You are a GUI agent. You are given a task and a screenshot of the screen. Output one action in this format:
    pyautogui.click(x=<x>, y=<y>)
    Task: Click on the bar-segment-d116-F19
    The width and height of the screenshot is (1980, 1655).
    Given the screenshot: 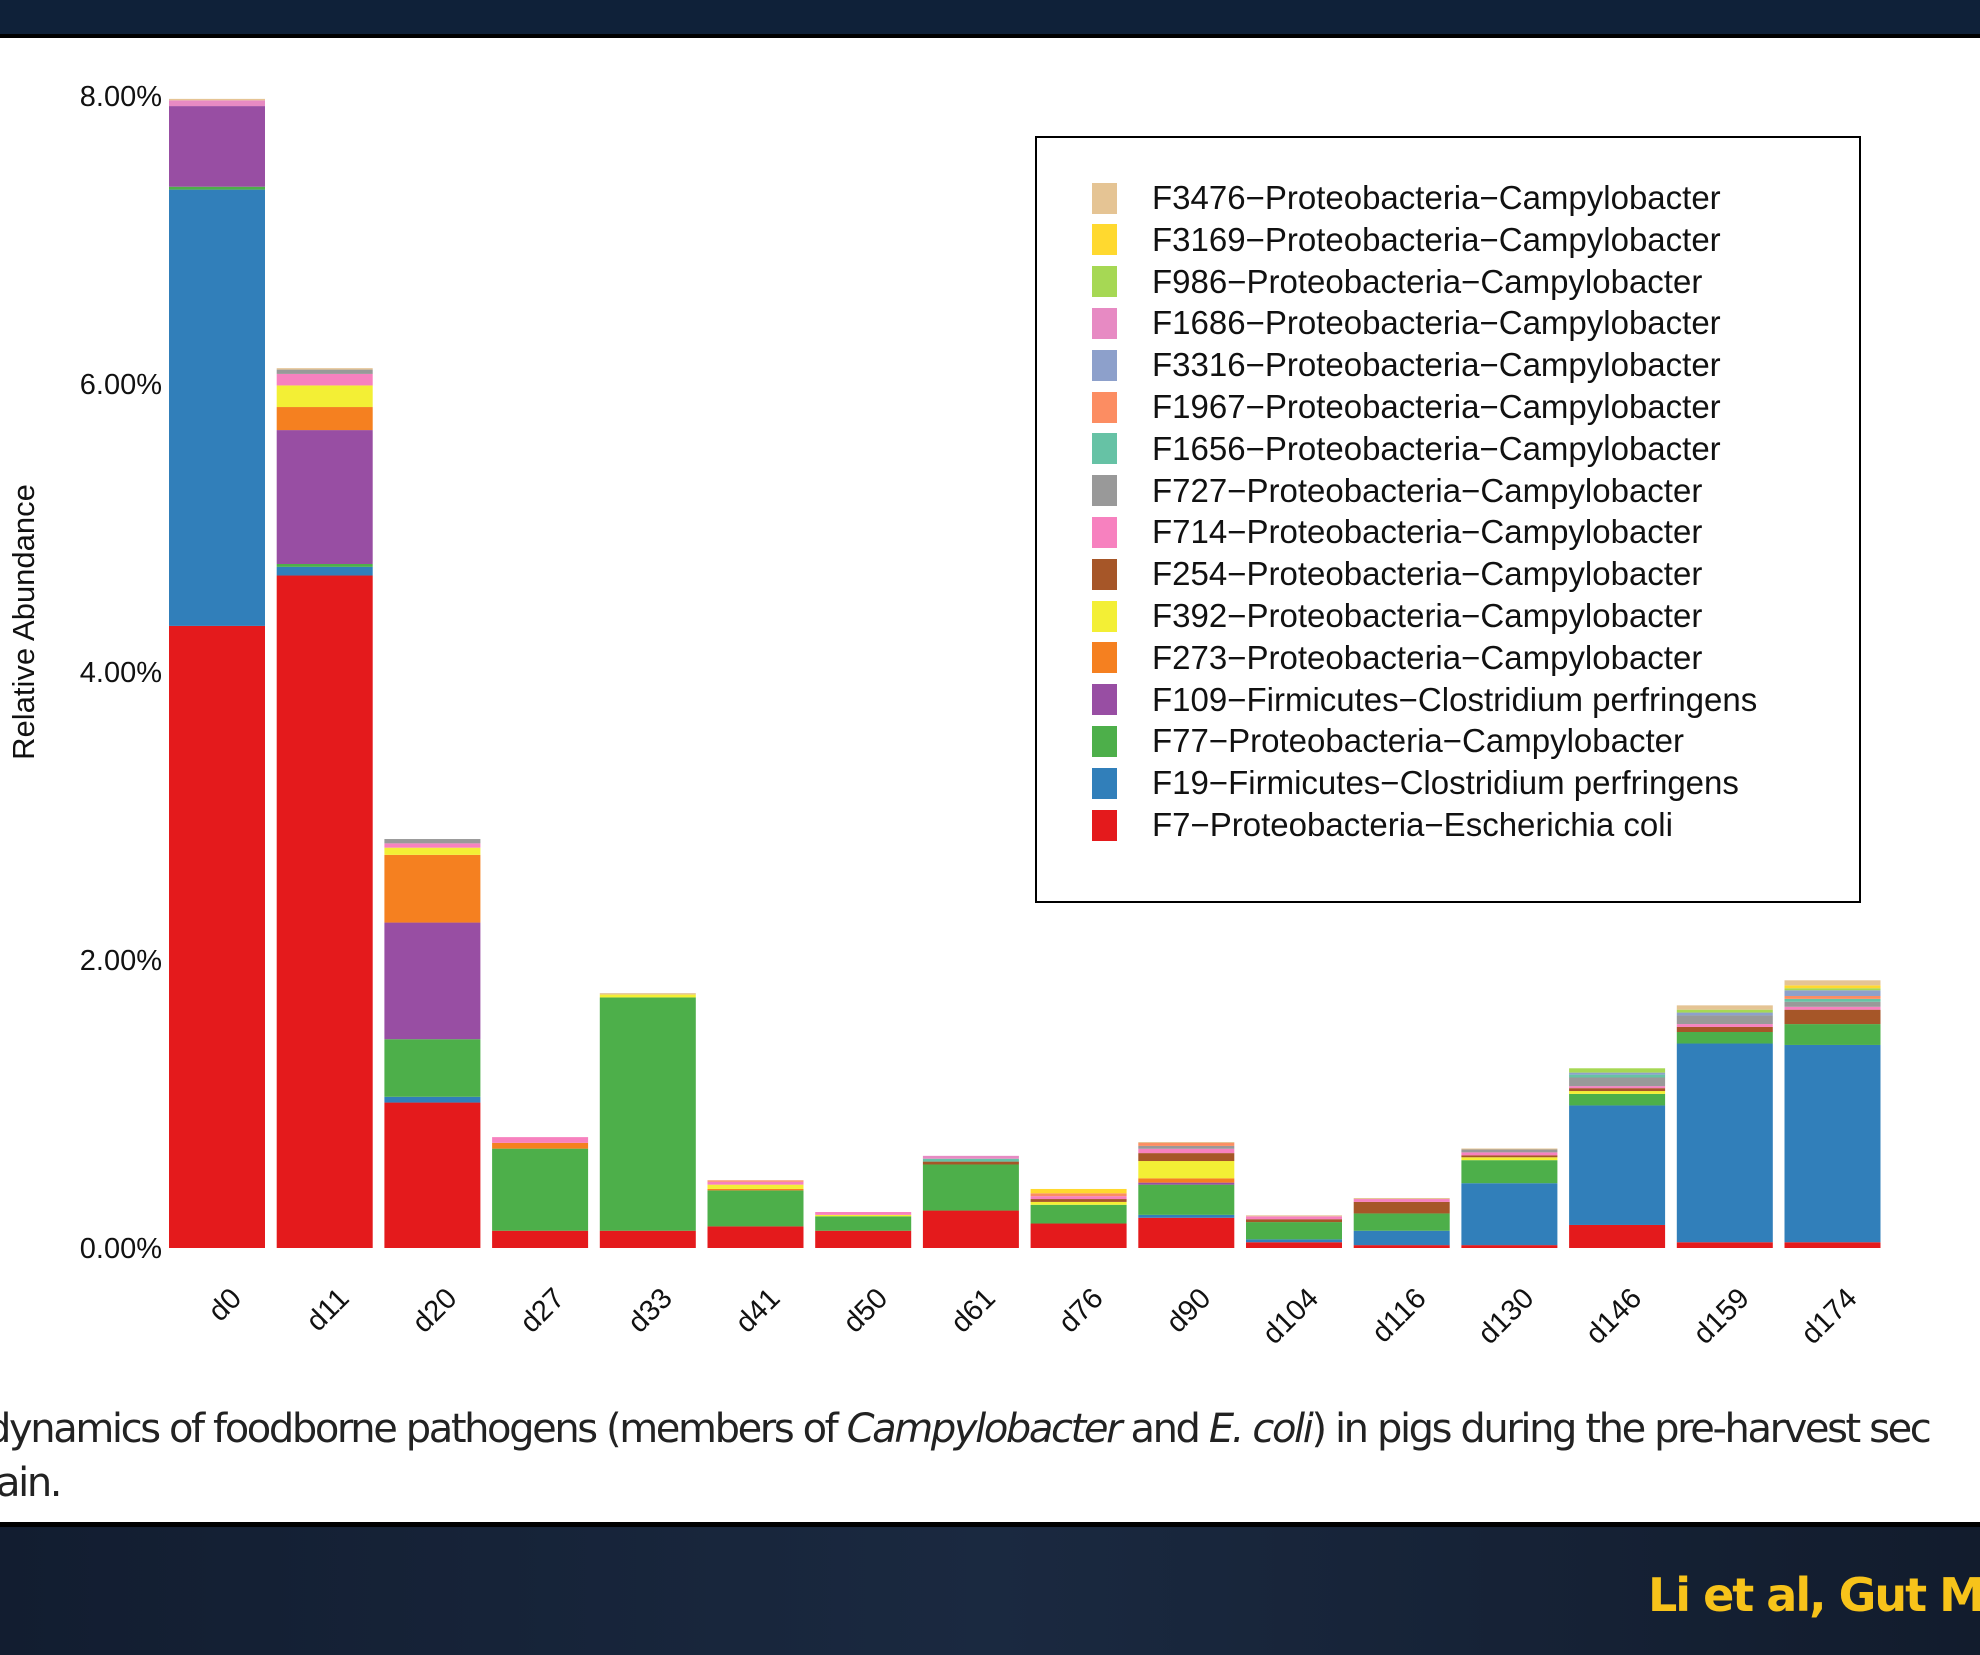 What is the action you would take?
    pyautogui.click(x=1401, y=1238)
    